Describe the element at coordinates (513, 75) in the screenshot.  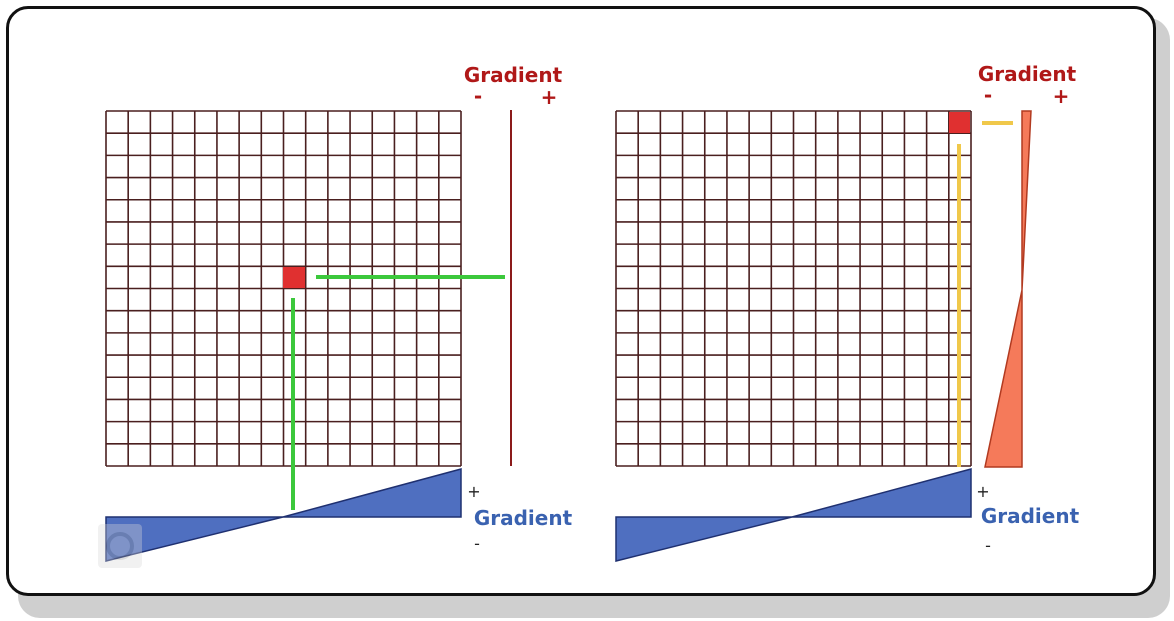
I see `left-vertical-gradient-title: Gradient` at that location.